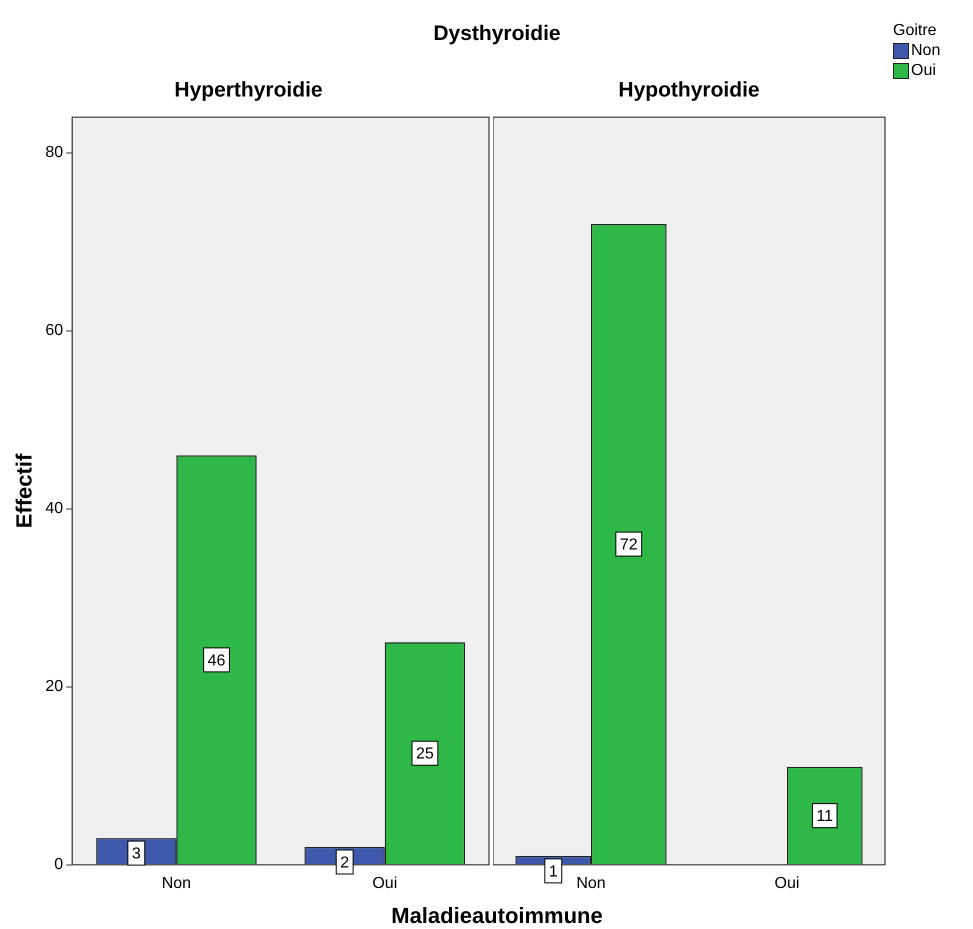 The image size is (973, 929). What do you see at coordinates (425, 754) in the screenshot?
I see `data-label: 25` at bounding box center [425, 754].